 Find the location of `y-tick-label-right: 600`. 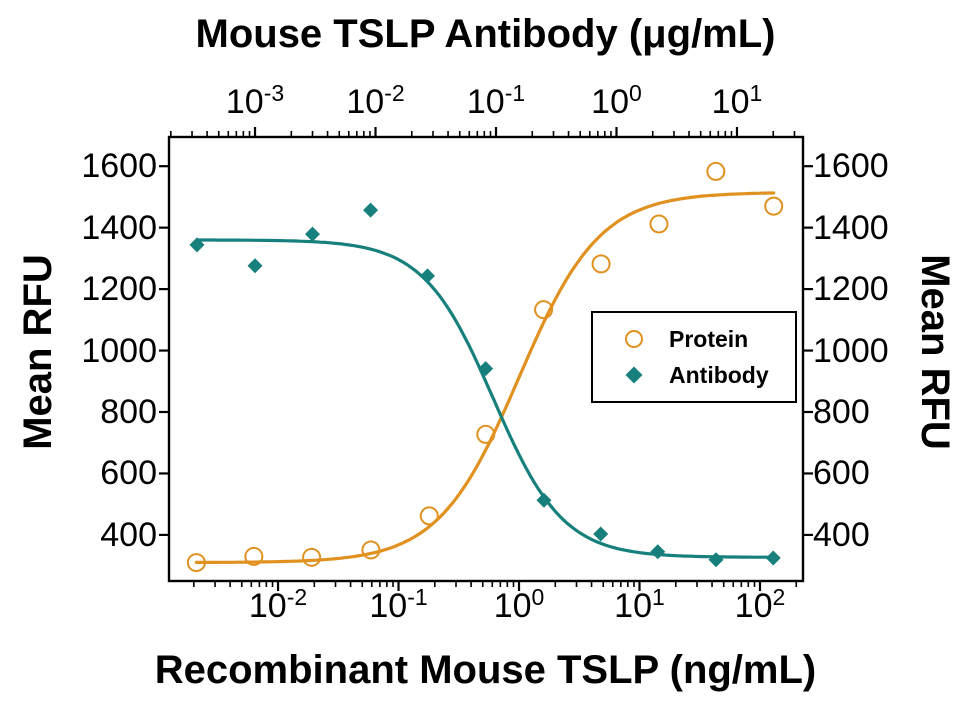

y-tick-label-right: 600 is located at coordinates (841, 473).